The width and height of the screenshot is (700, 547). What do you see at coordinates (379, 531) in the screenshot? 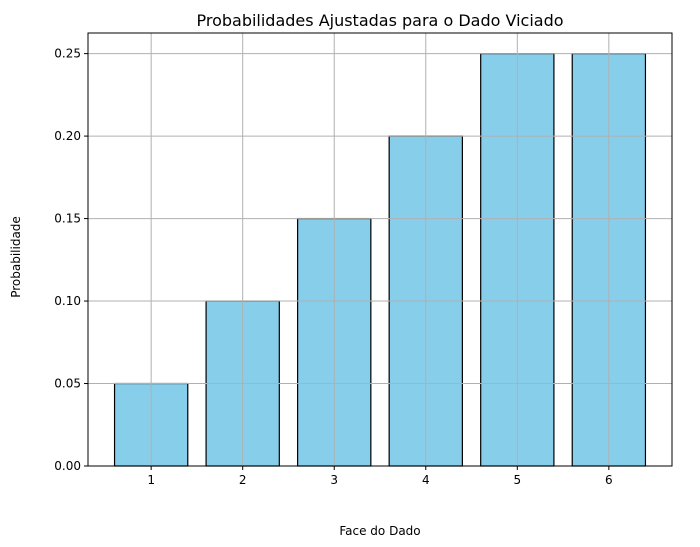
I see `x-axis-label: Face do Dado` at bounding box center [379, 531].